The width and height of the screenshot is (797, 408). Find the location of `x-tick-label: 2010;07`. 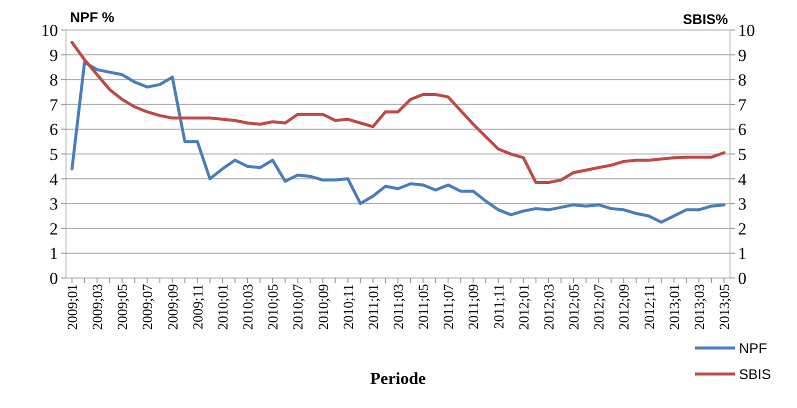

x-tick-label: 2010;07 is located at coordinates (299, 307).